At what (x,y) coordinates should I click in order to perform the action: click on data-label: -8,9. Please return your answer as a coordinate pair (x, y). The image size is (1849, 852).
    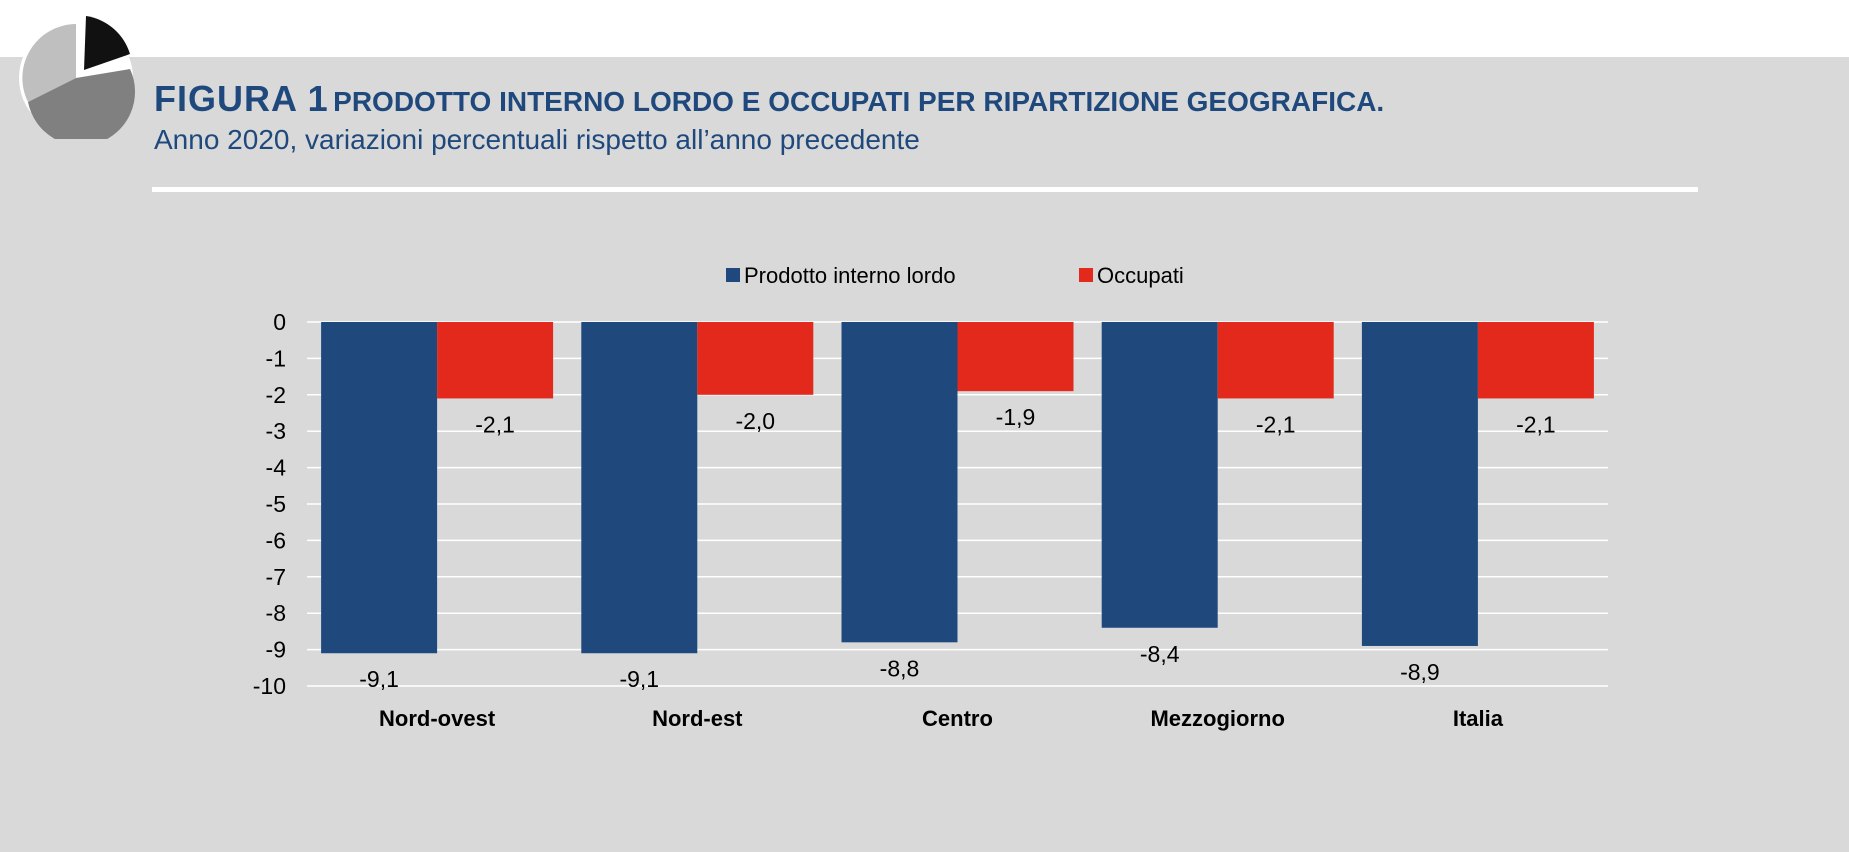
    Looking at the image, I should click on (1420, 672).